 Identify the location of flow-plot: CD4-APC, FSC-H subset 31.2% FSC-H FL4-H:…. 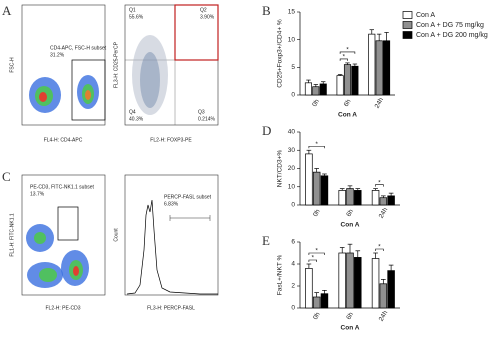
(58, 73).